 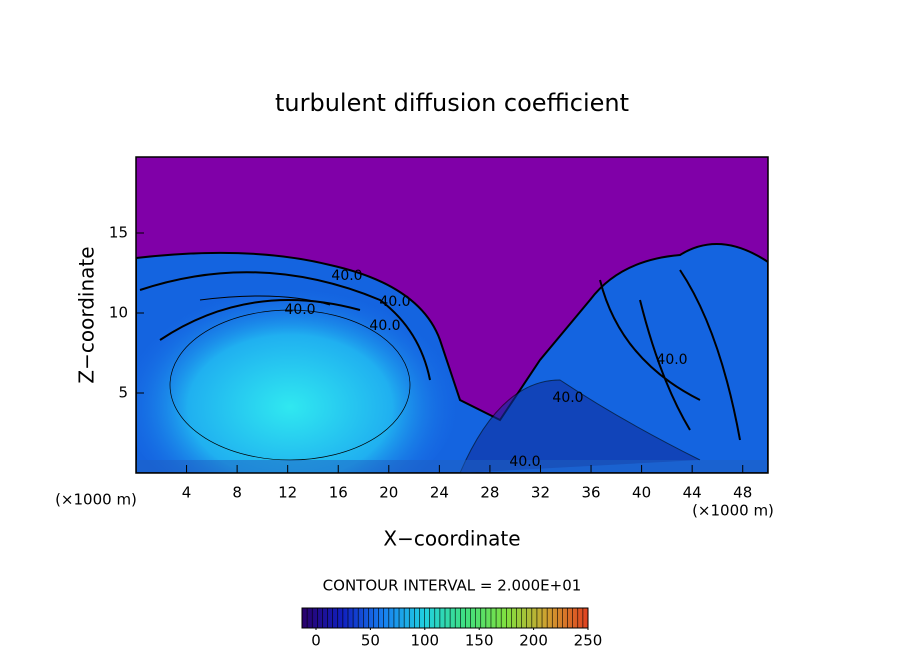 What do you see at coordinates (118, 233) in the screenshot?
I see `y-tick-label: 15` at bounding box center [118, 233].